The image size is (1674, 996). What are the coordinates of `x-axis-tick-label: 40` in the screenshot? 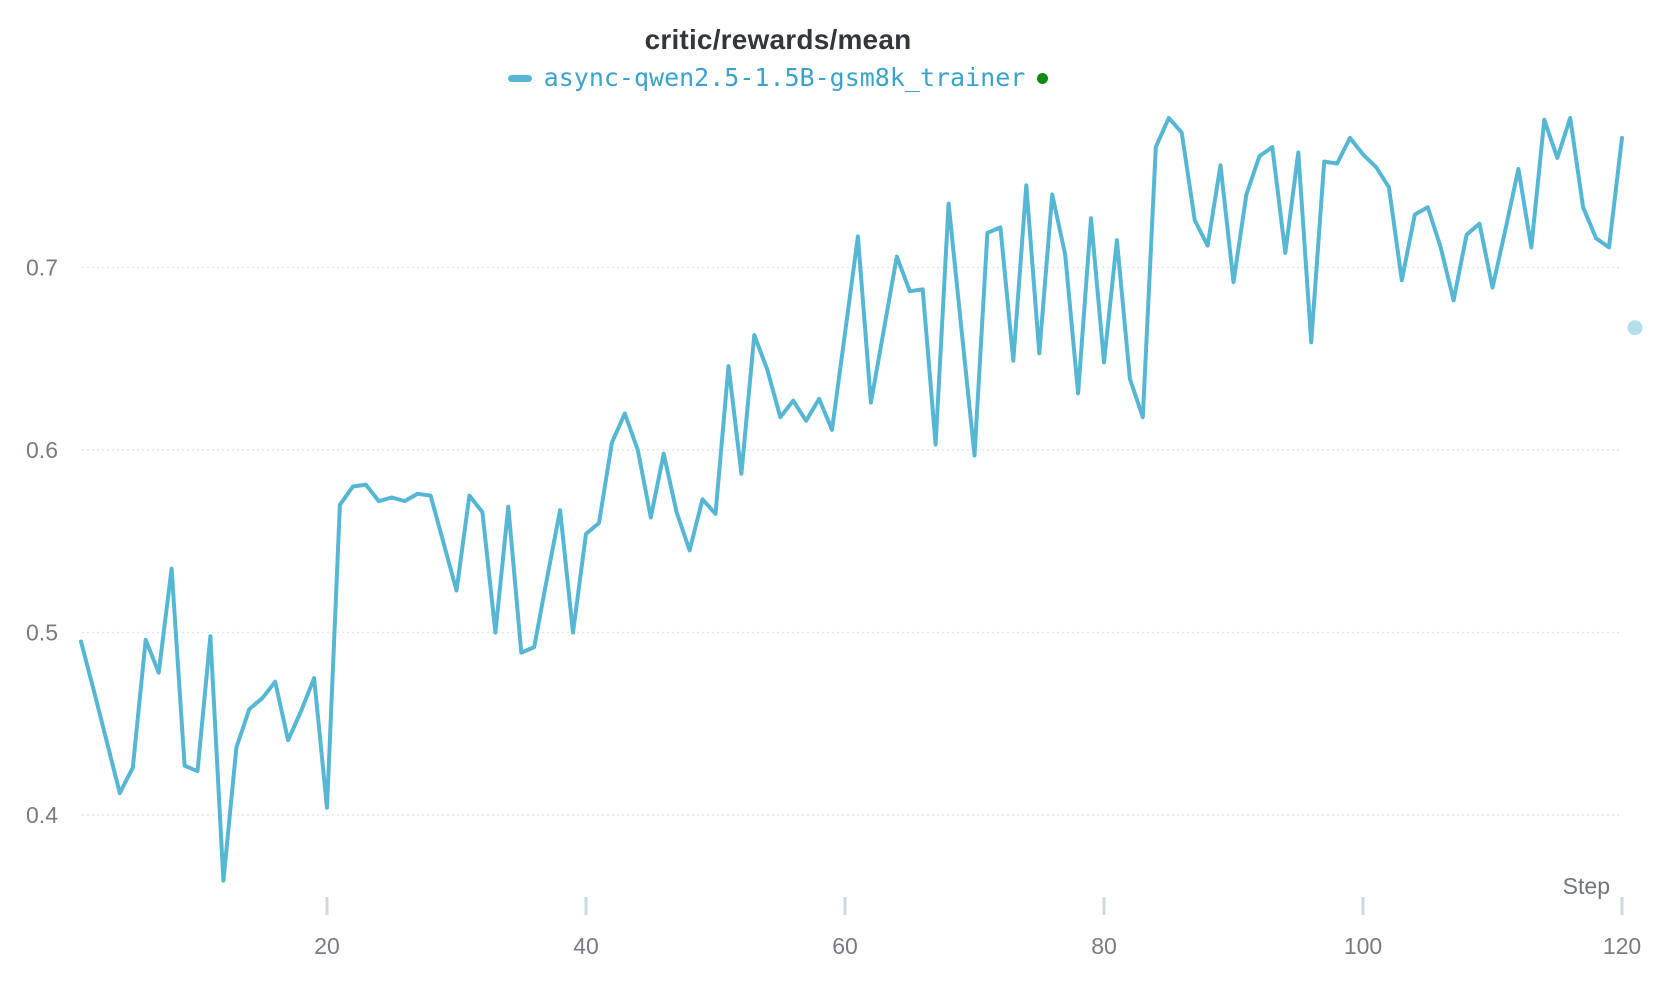 It's located at (586, 946).